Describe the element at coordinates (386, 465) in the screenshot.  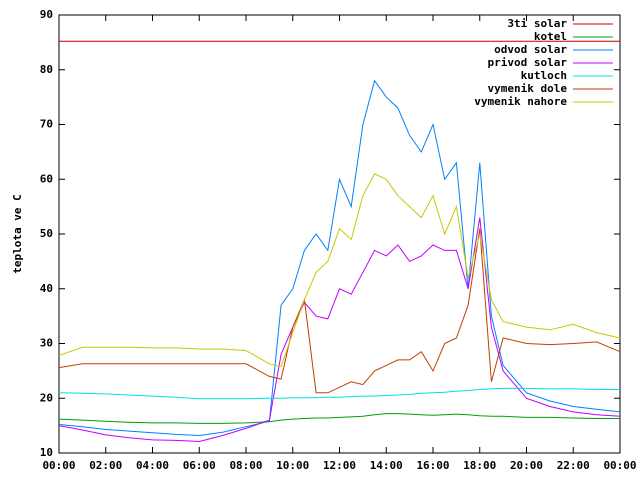
I see `x-tick-label: 14:00` at that location.